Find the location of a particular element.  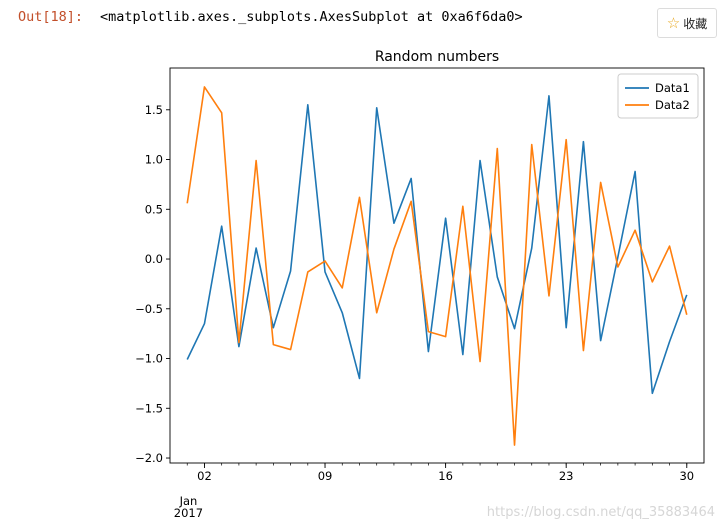

favorite-label: 收藏 is located at coordinates (695, 23).